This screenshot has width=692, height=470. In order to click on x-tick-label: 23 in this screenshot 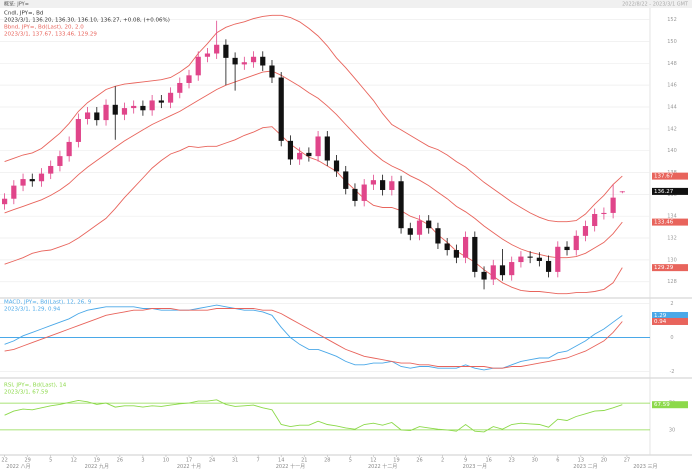, I will do `click(512, 461)`.